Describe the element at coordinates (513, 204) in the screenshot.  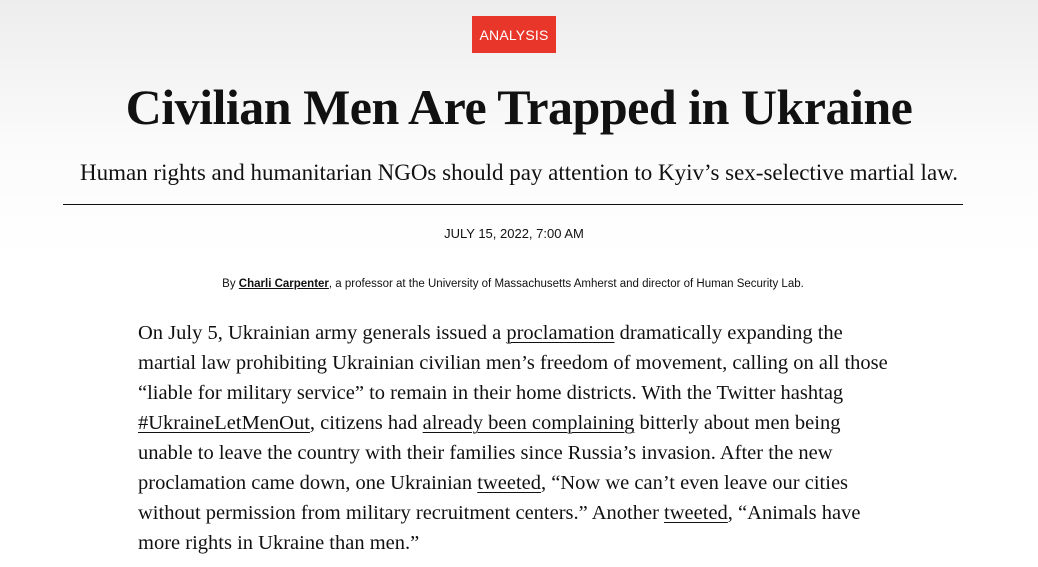
I see `divider` at that location.